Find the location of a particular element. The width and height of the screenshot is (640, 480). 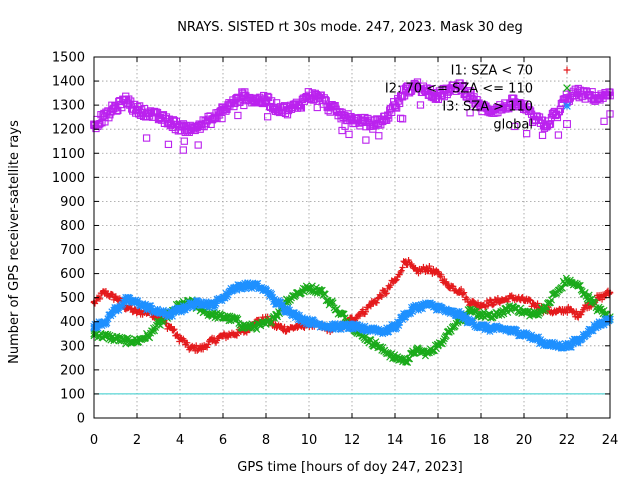

y-tick-label: 600 is located at coordinates (72, 274).